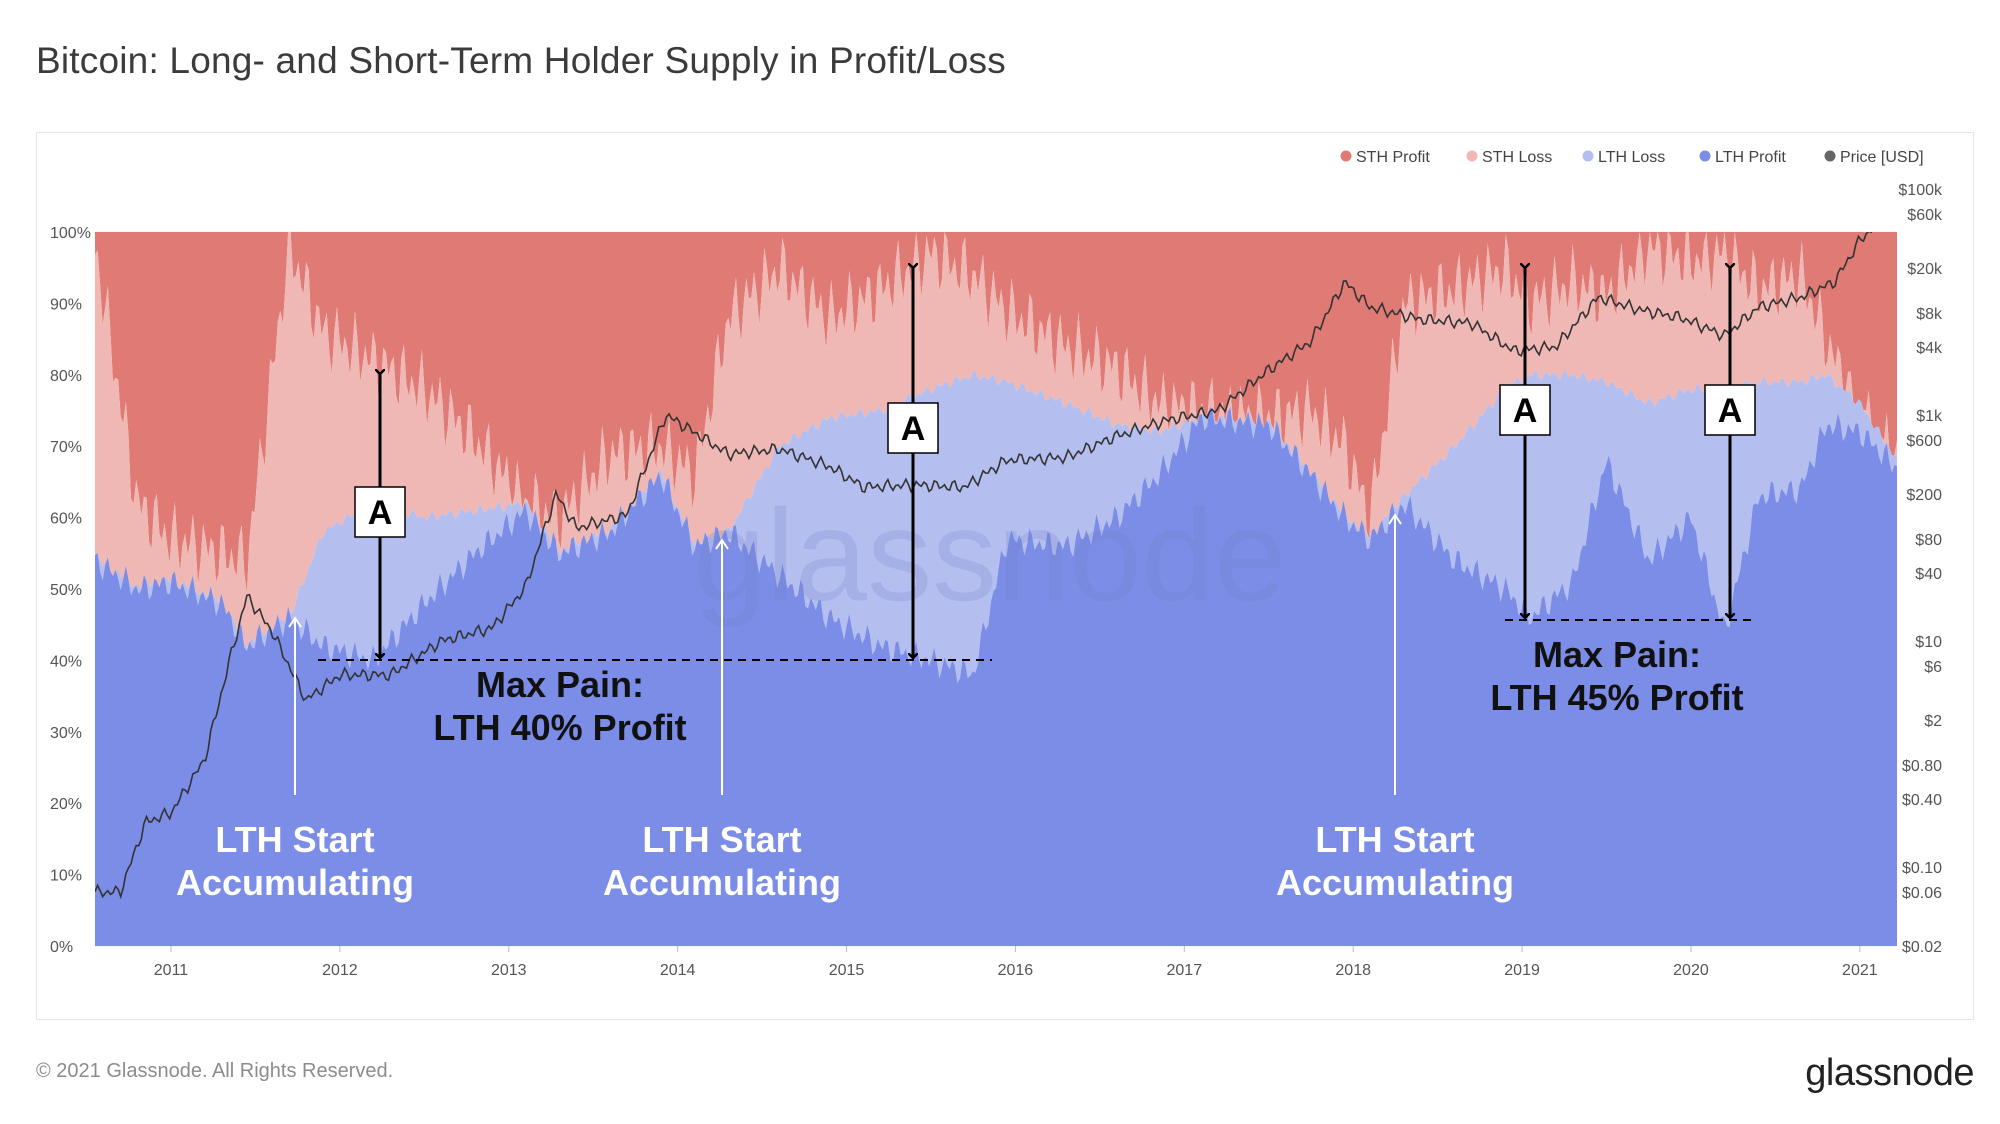  Describe the element at coordinates (1928, 642) in the screenshot. I see `y-right-tick-label: $10` at that location.